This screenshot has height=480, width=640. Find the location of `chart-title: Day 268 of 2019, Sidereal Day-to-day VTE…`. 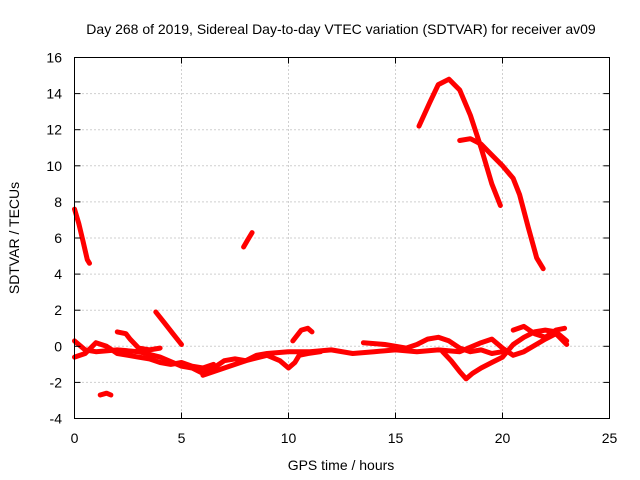

chart-title: Day 268 of 2019, Sidereal Day-to-day VTE… is located at coordinates (341, 29).